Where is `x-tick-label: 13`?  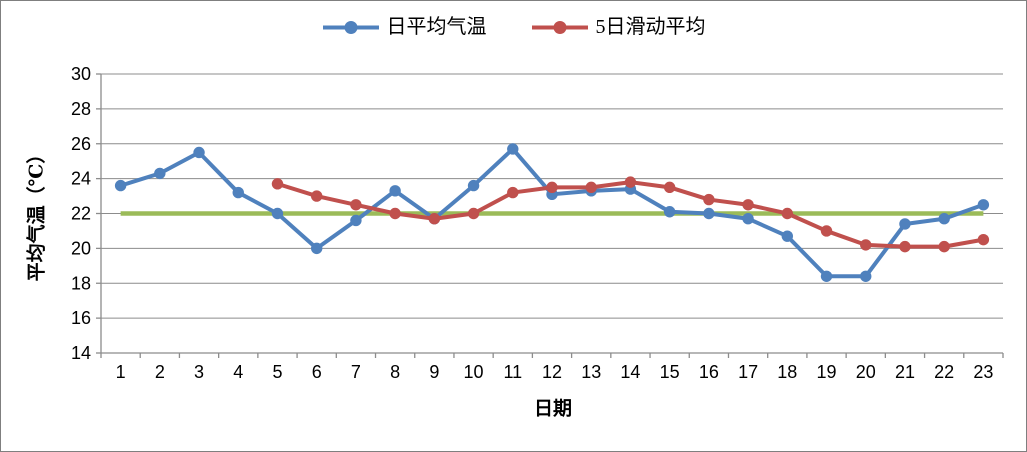 x-tick-label: 13 is located at coordinates (591, 372).